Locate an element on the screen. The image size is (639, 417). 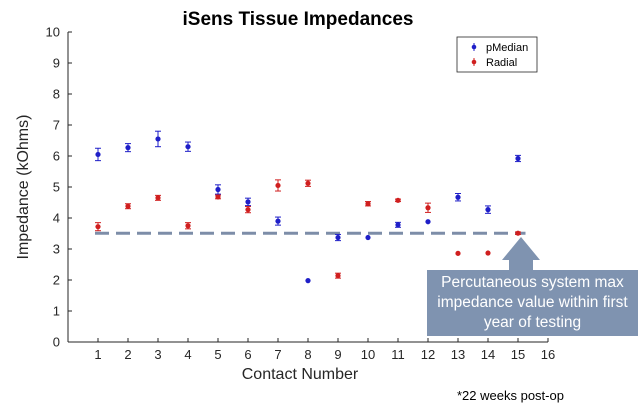
y-axis-label: Impedance (kOhms) is located at coordinates (23, 187).